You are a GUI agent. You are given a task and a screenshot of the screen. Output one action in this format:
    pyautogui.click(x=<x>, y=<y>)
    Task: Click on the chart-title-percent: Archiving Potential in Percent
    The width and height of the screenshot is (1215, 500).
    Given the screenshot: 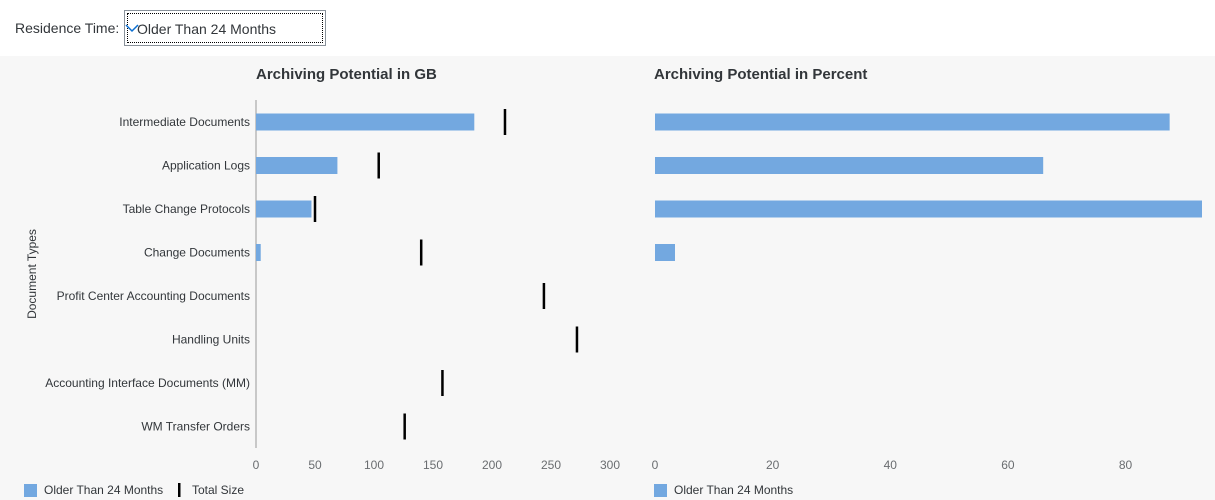 What is the action you would take?
    pyautogui.click(x=761, y=74)
    